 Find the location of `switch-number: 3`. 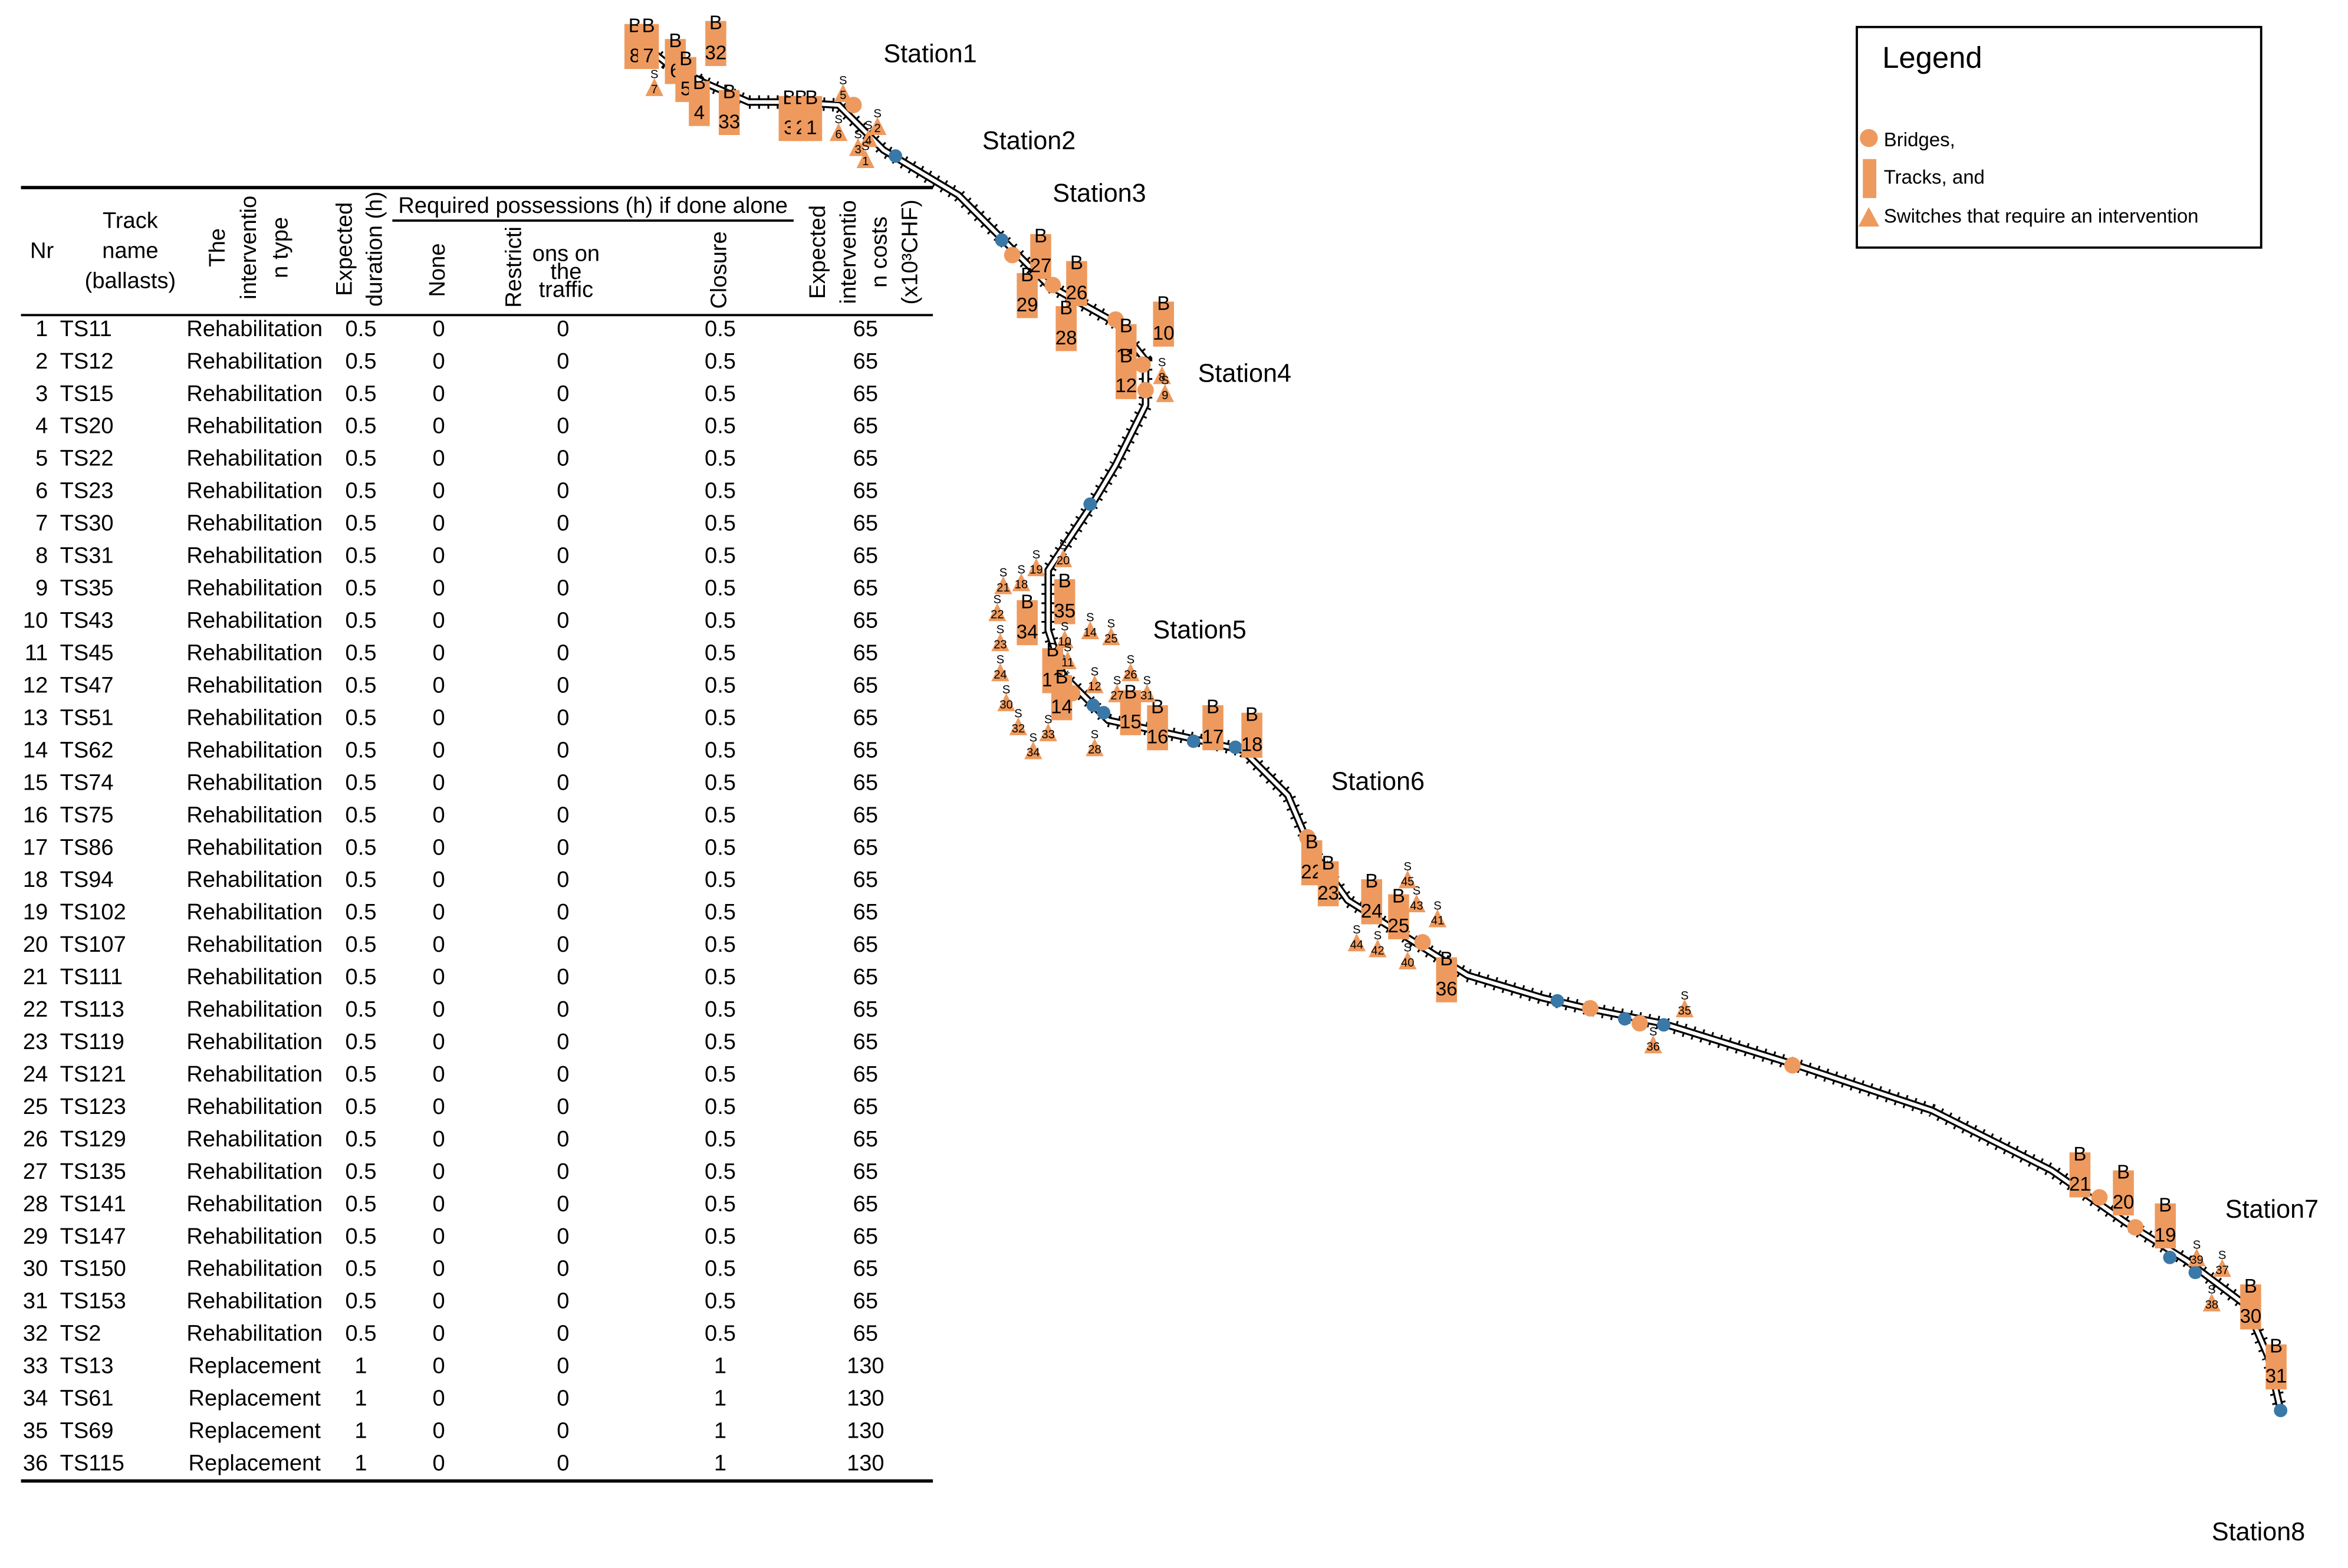

switch-number: 3 is located at coordinates (858, 149).